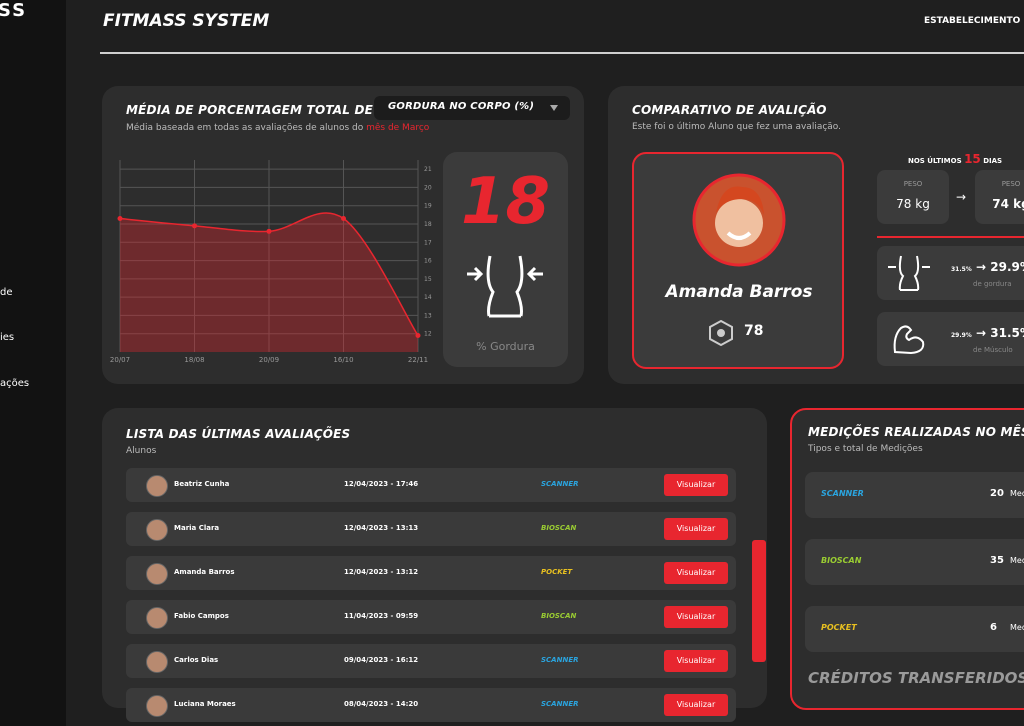 Image resolution: width=1024 pixels, height=726 pixels. What do you see at coordinates (250, 110) in the screenshot?
I see `card-title: MÉDIA DE PORCENTAGEM TOTAL DE` at bounding box center [250, 110].